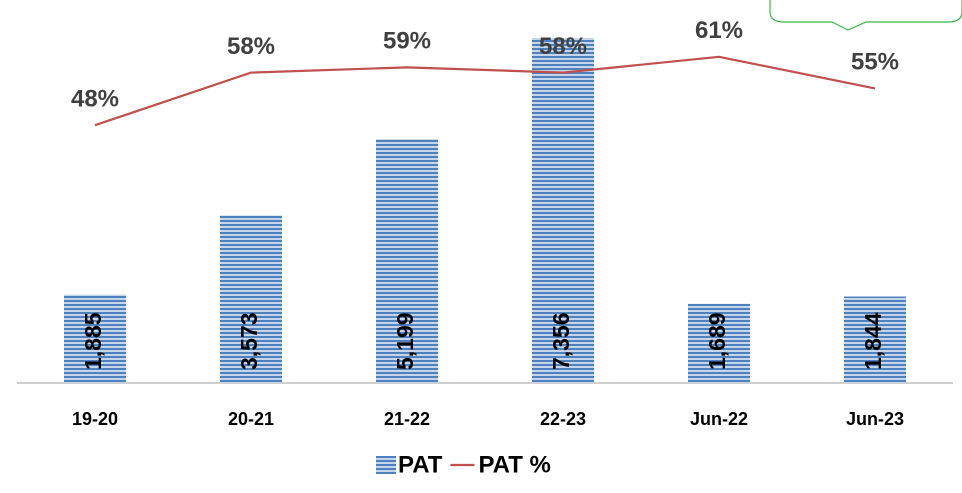 Image resolution: width=962 pixels, height=493 pixels. What do you see at coordinates (561, 341) in the screenshot?
I see `bar-value-label: 7,356` at bounding box center [561, 341].